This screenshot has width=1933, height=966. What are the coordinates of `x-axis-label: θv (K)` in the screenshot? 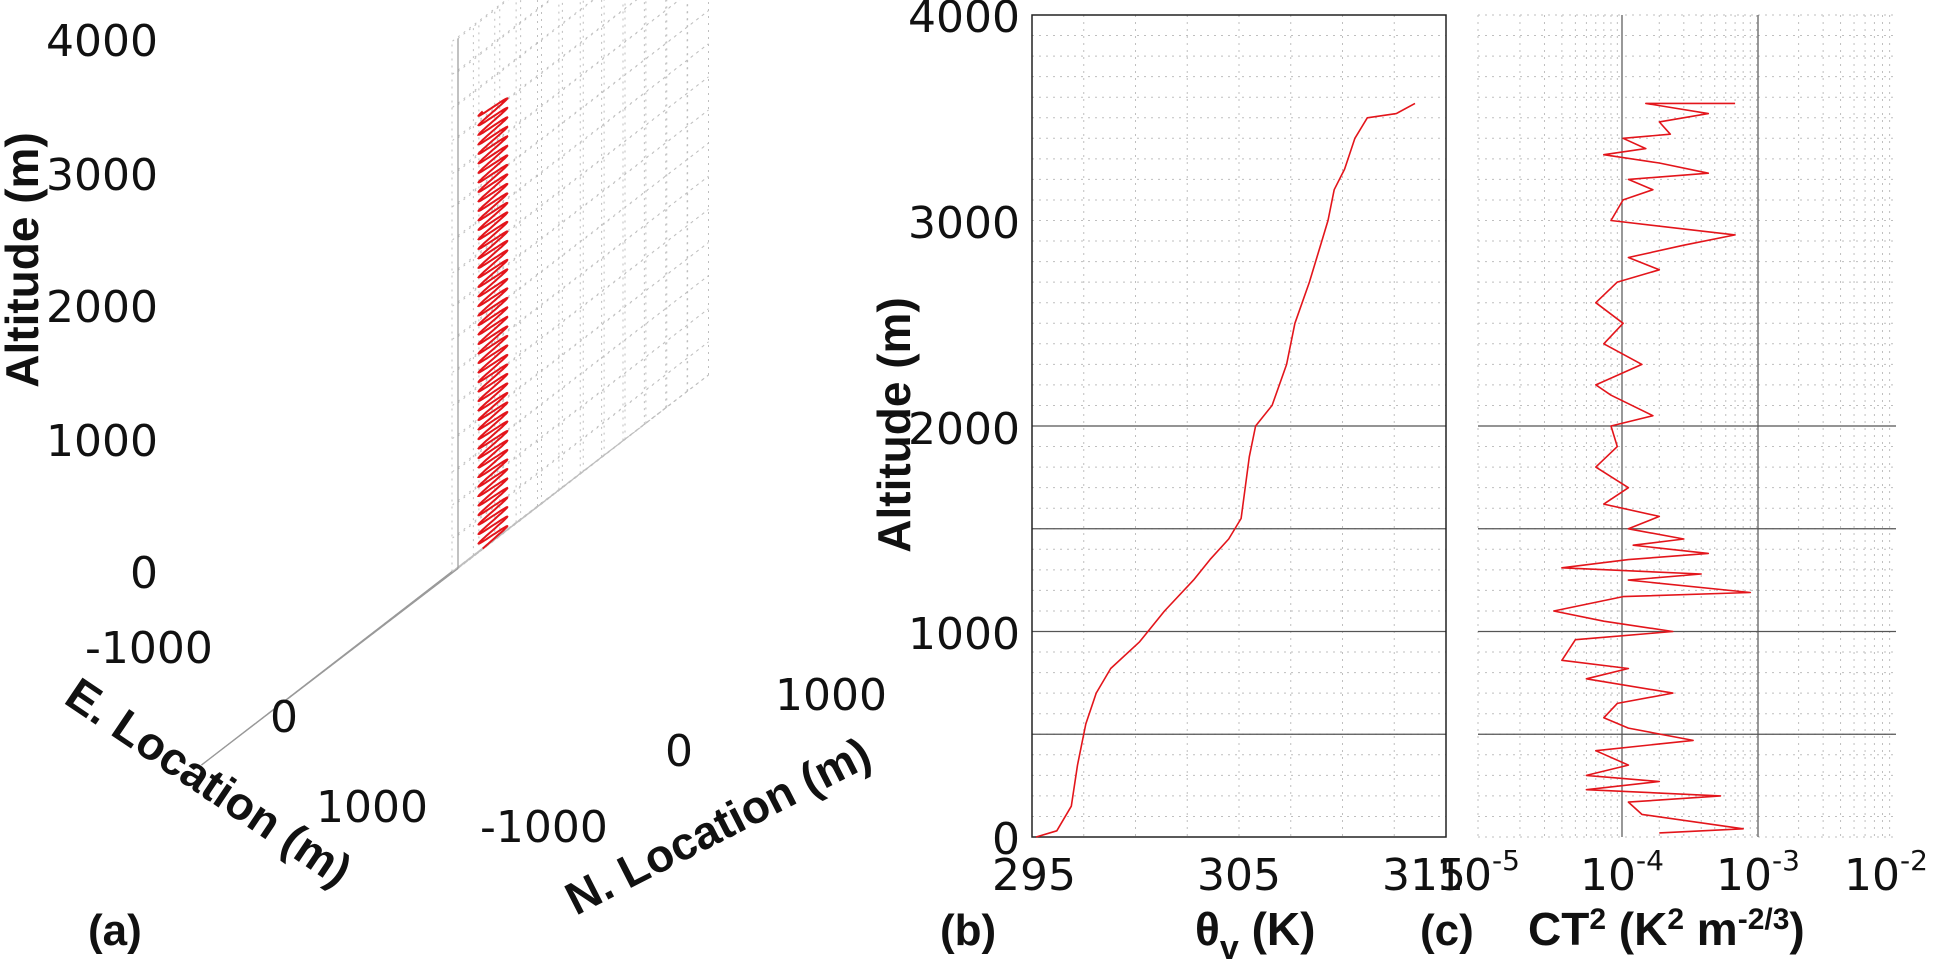 It's located at (1255, 934).